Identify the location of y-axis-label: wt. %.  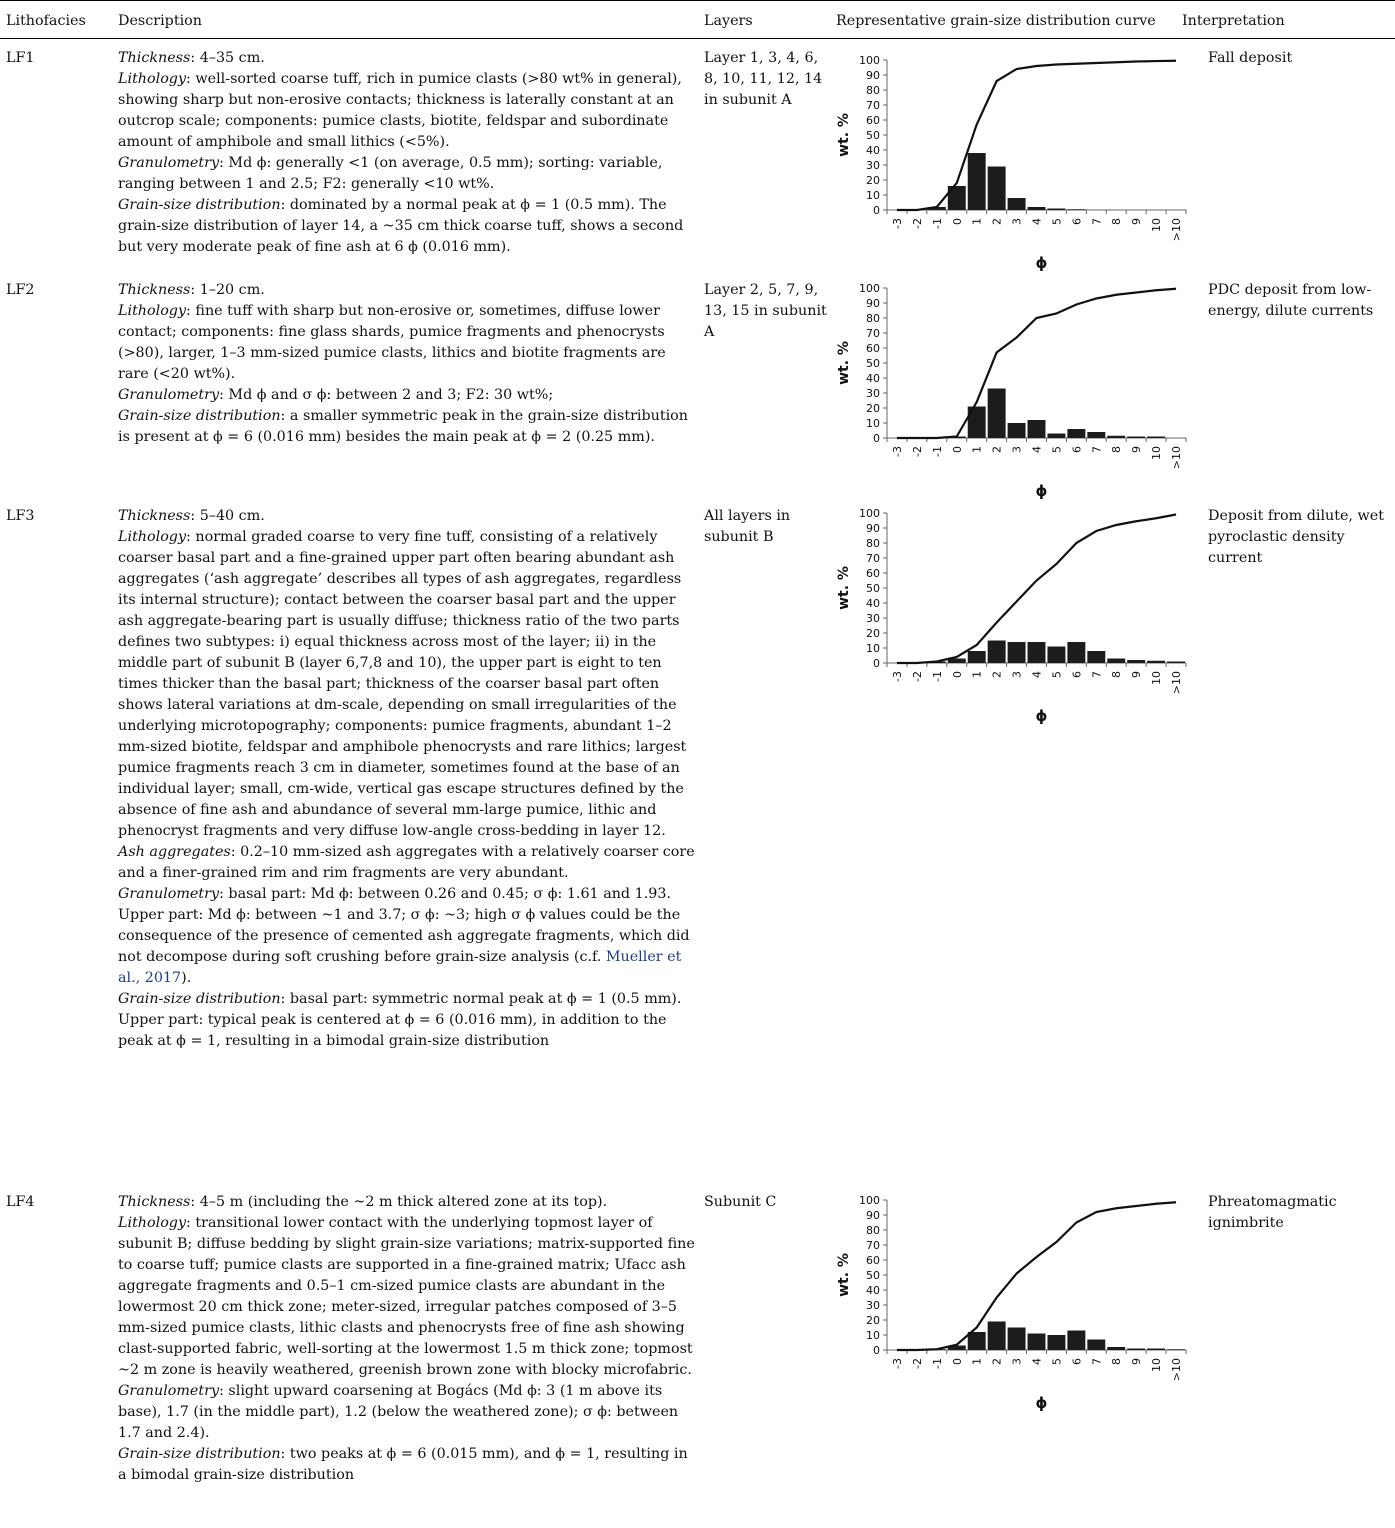
(844, 135).